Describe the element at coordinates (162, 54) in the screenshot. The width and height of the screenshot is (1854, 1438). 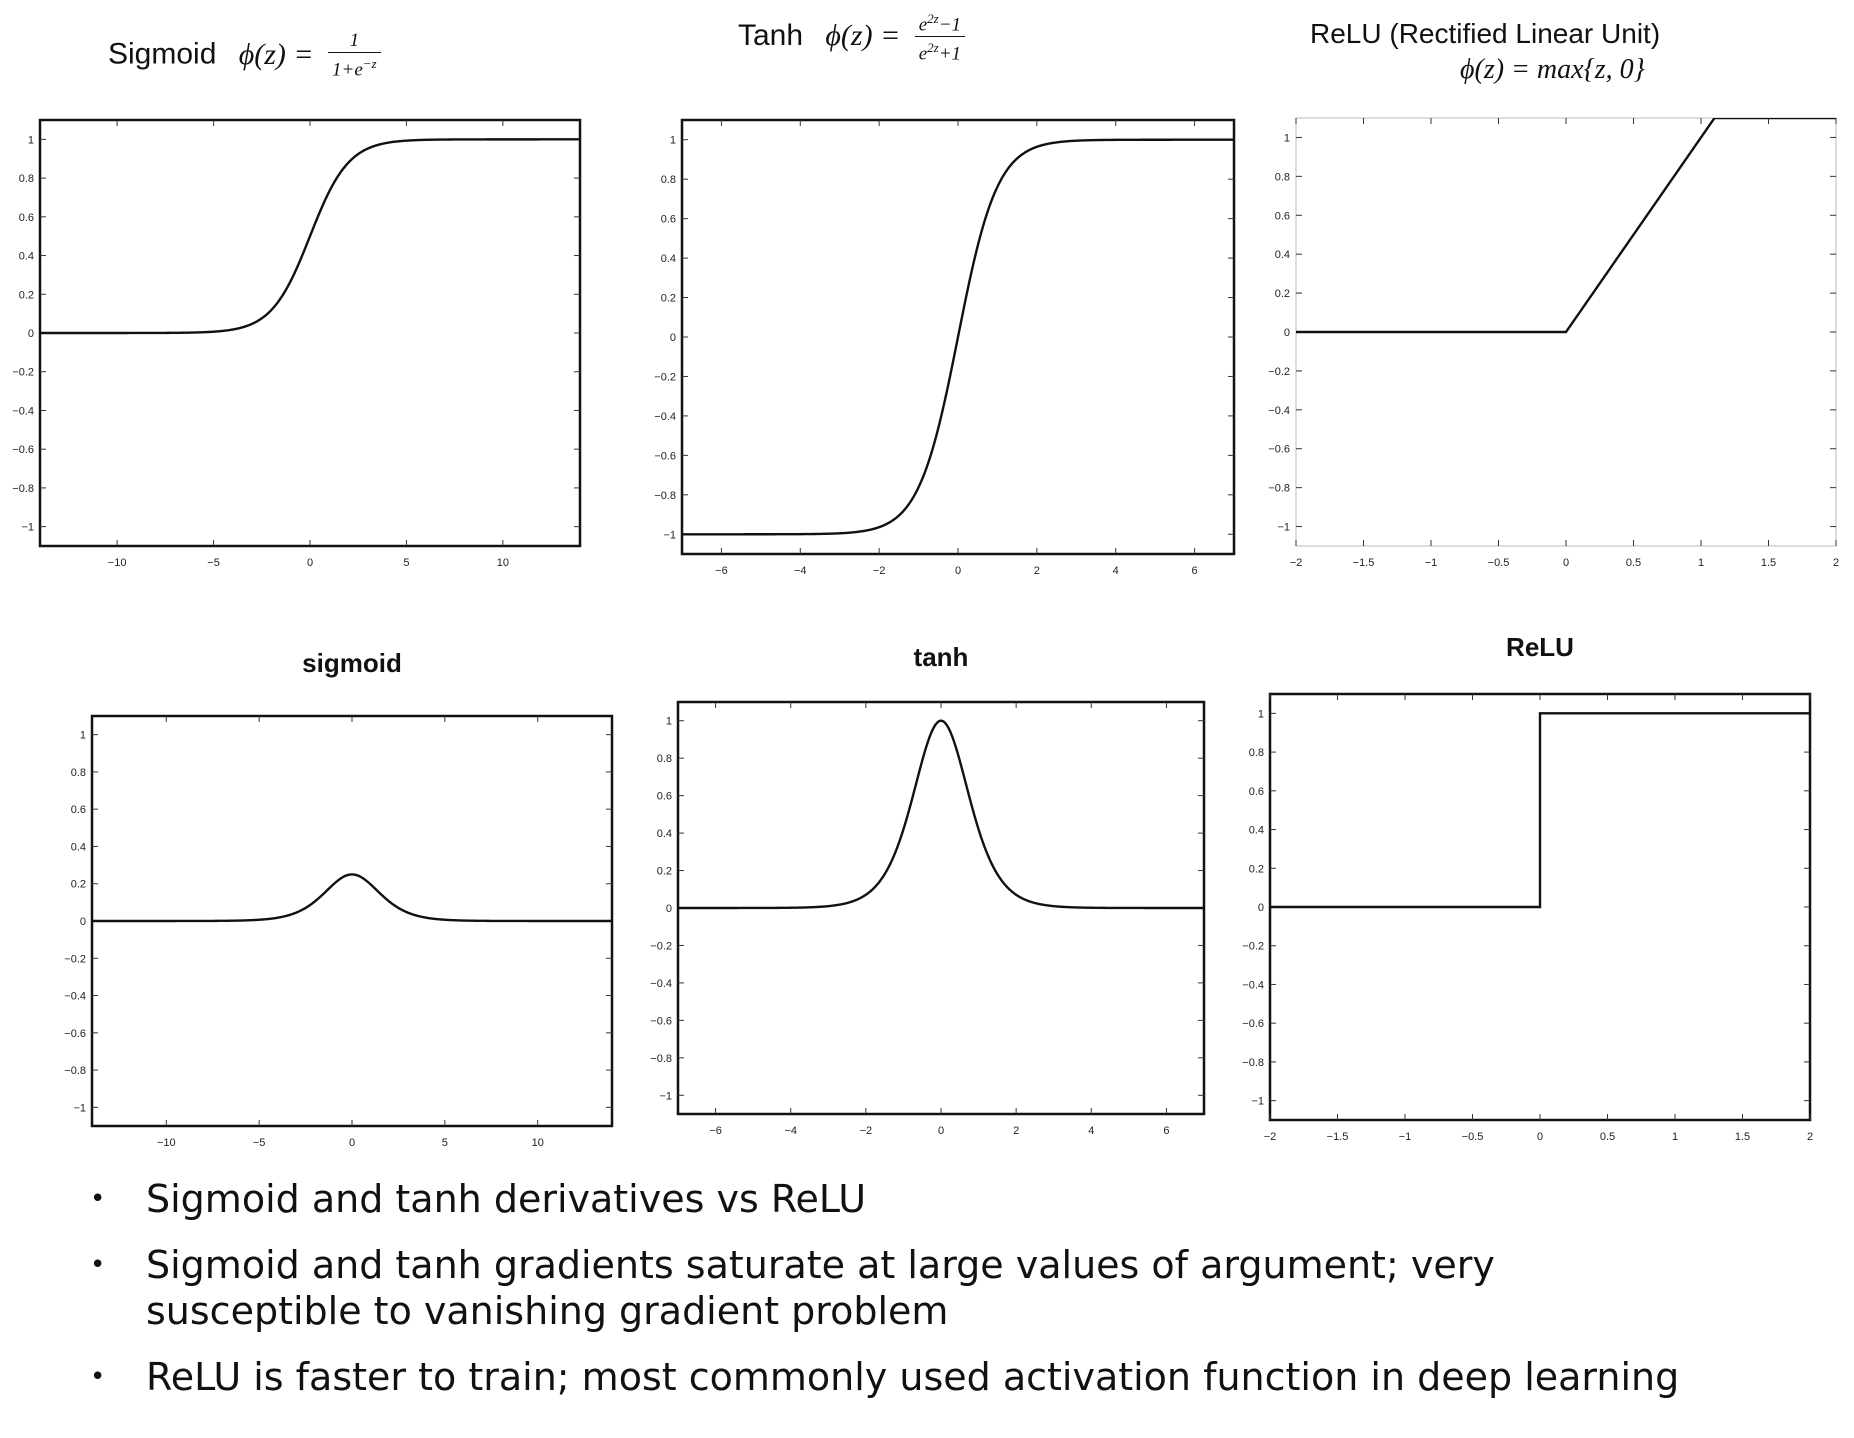
I see `sigmoid-equation-label: Sigmoid` at that location.